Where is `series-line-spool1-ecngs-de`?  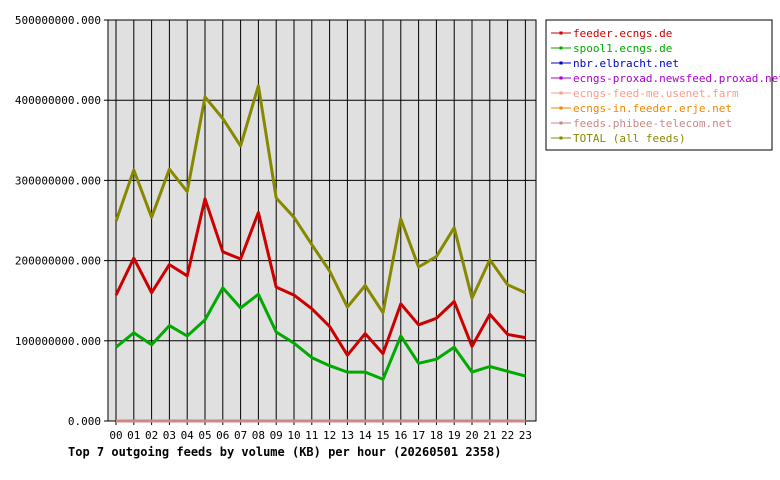
series-line-spool1-ecngs-de is located at coordinates (320, 333).